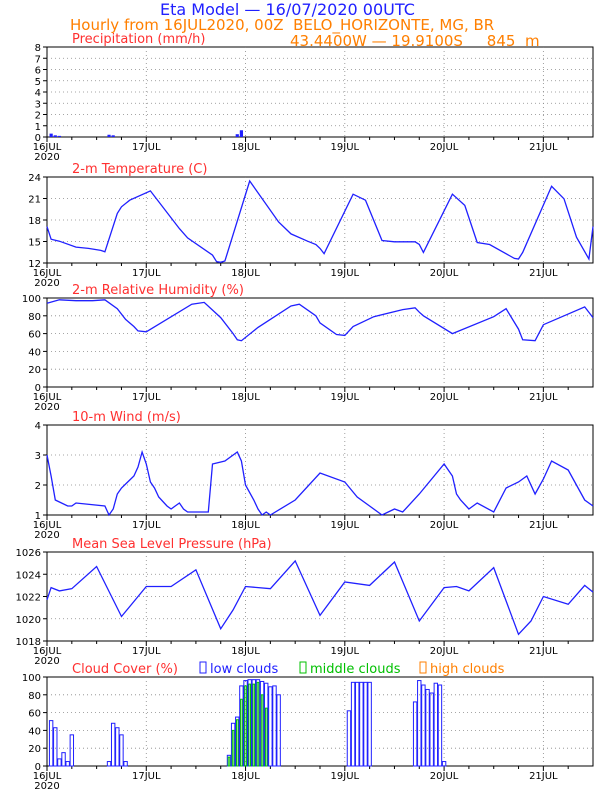 This screenshot has height=792, width=612. Describe the element at coordinates (28, 575) in the screenshot. I see `y-tick-label: 1024` at that location.